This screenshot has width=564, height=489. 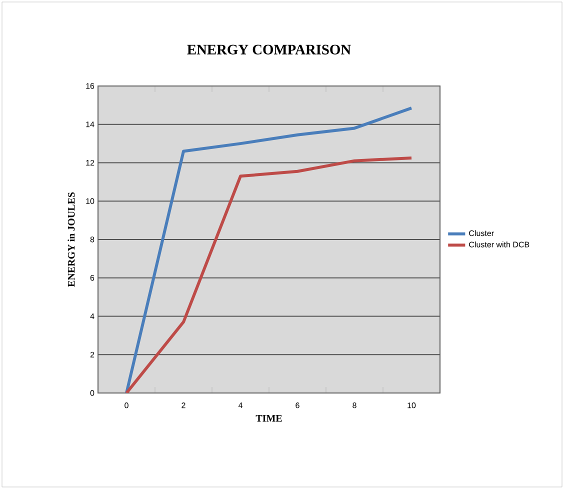 What do you see at coordinates (298, 405) in the screenshot?
I see `x-tick-label: 6` at bounding box center [298, 405].